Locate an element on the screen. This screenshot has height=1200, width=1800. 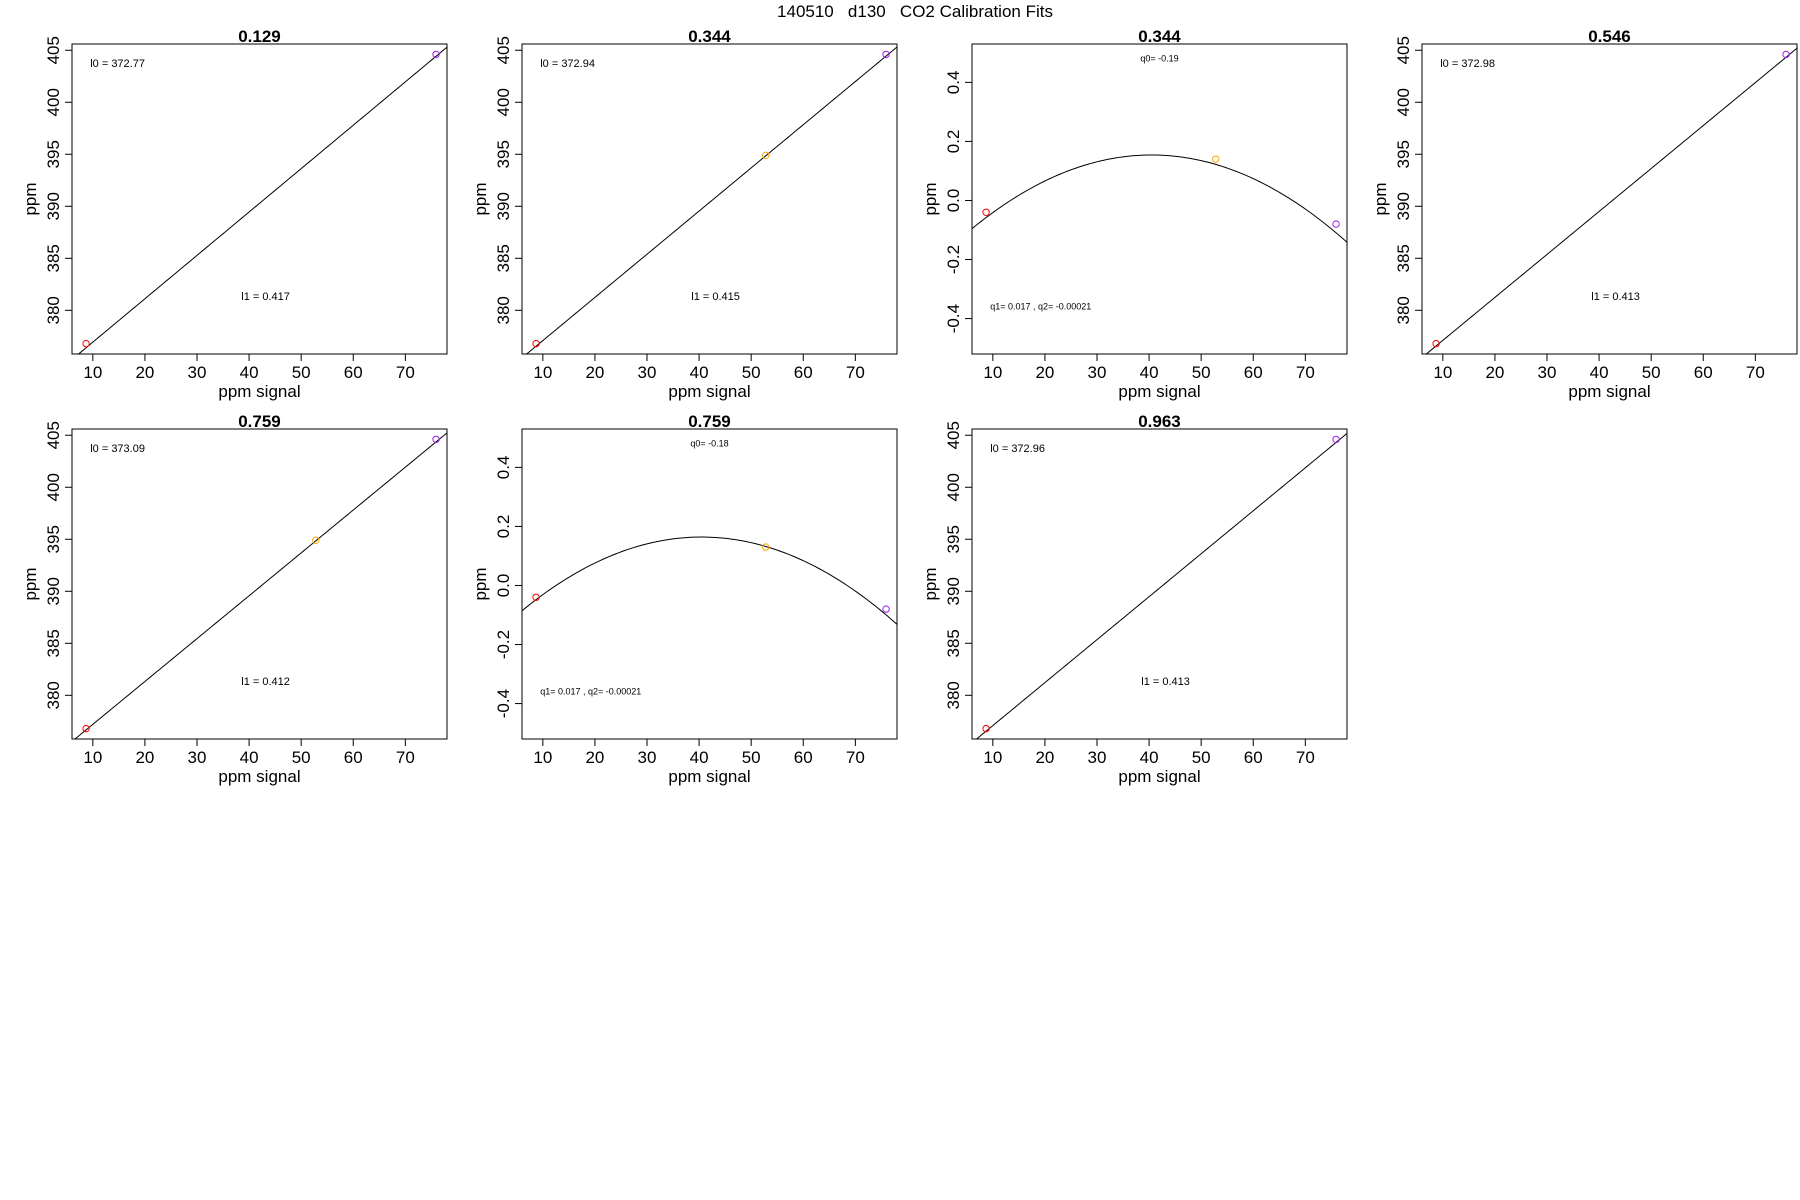
y-tick-label: -0.2 is located at coordinates (503, 644).